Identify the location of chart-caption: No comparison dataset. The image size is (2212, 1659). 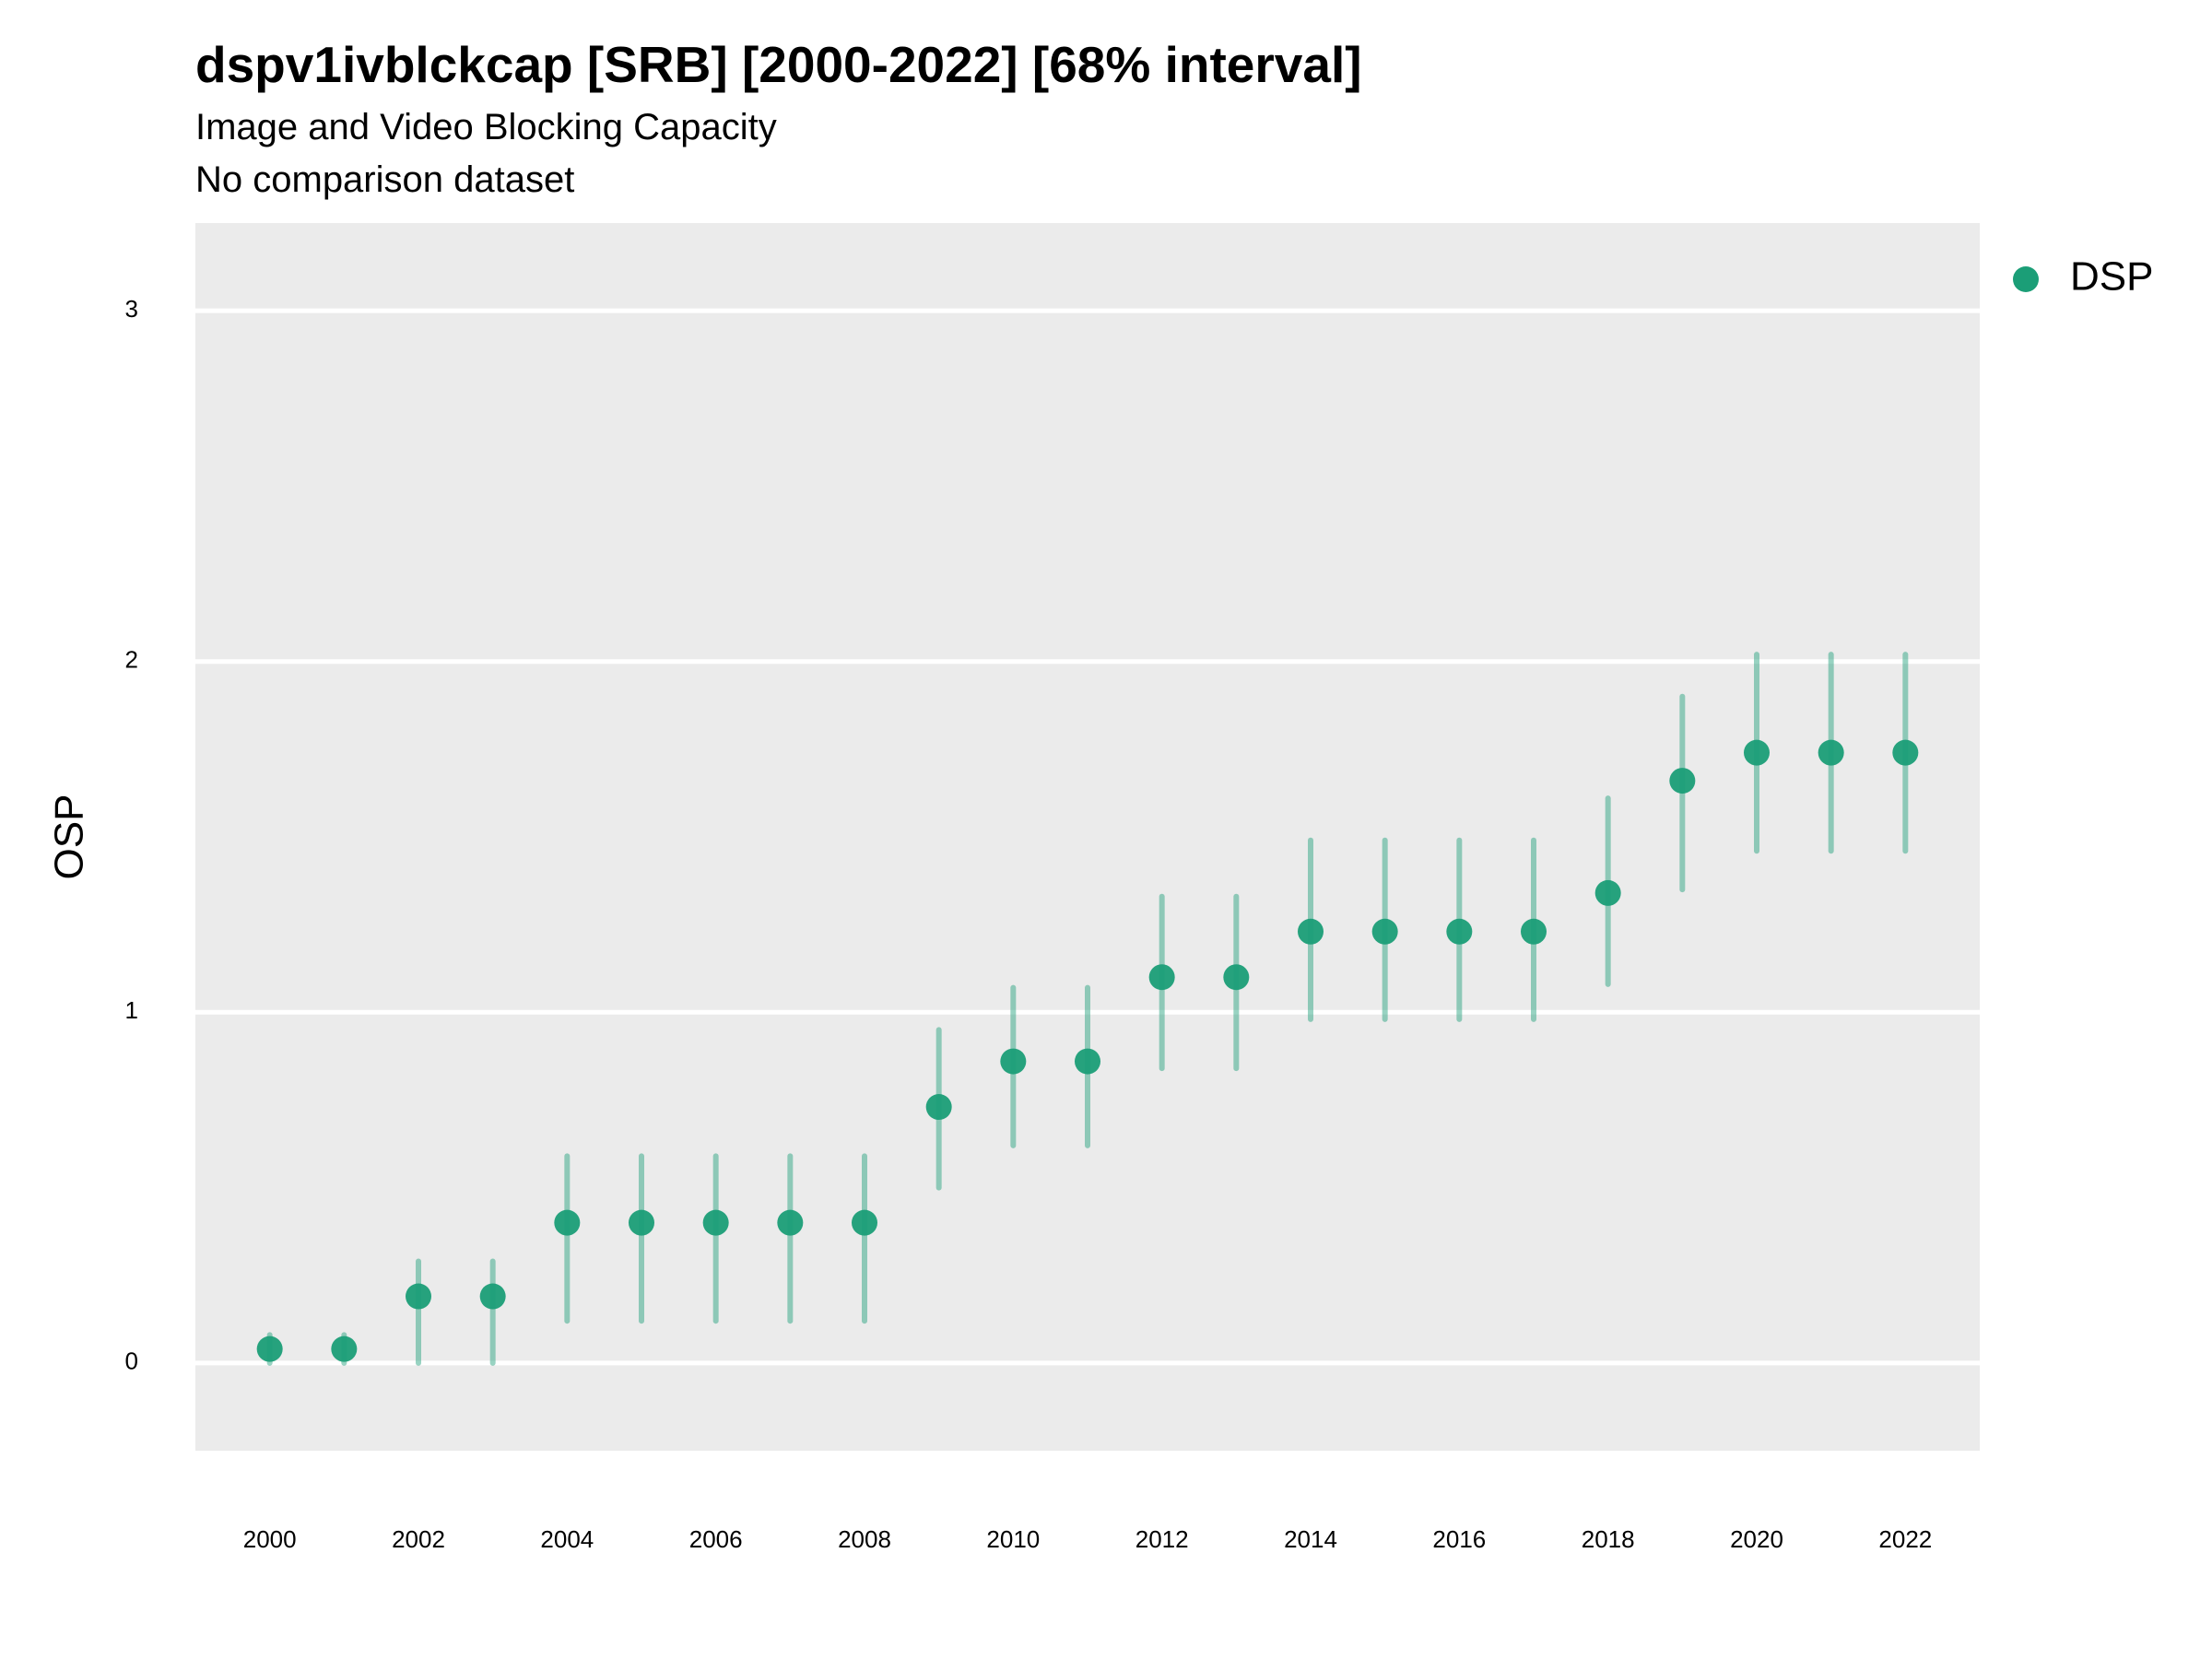
(385, 179).